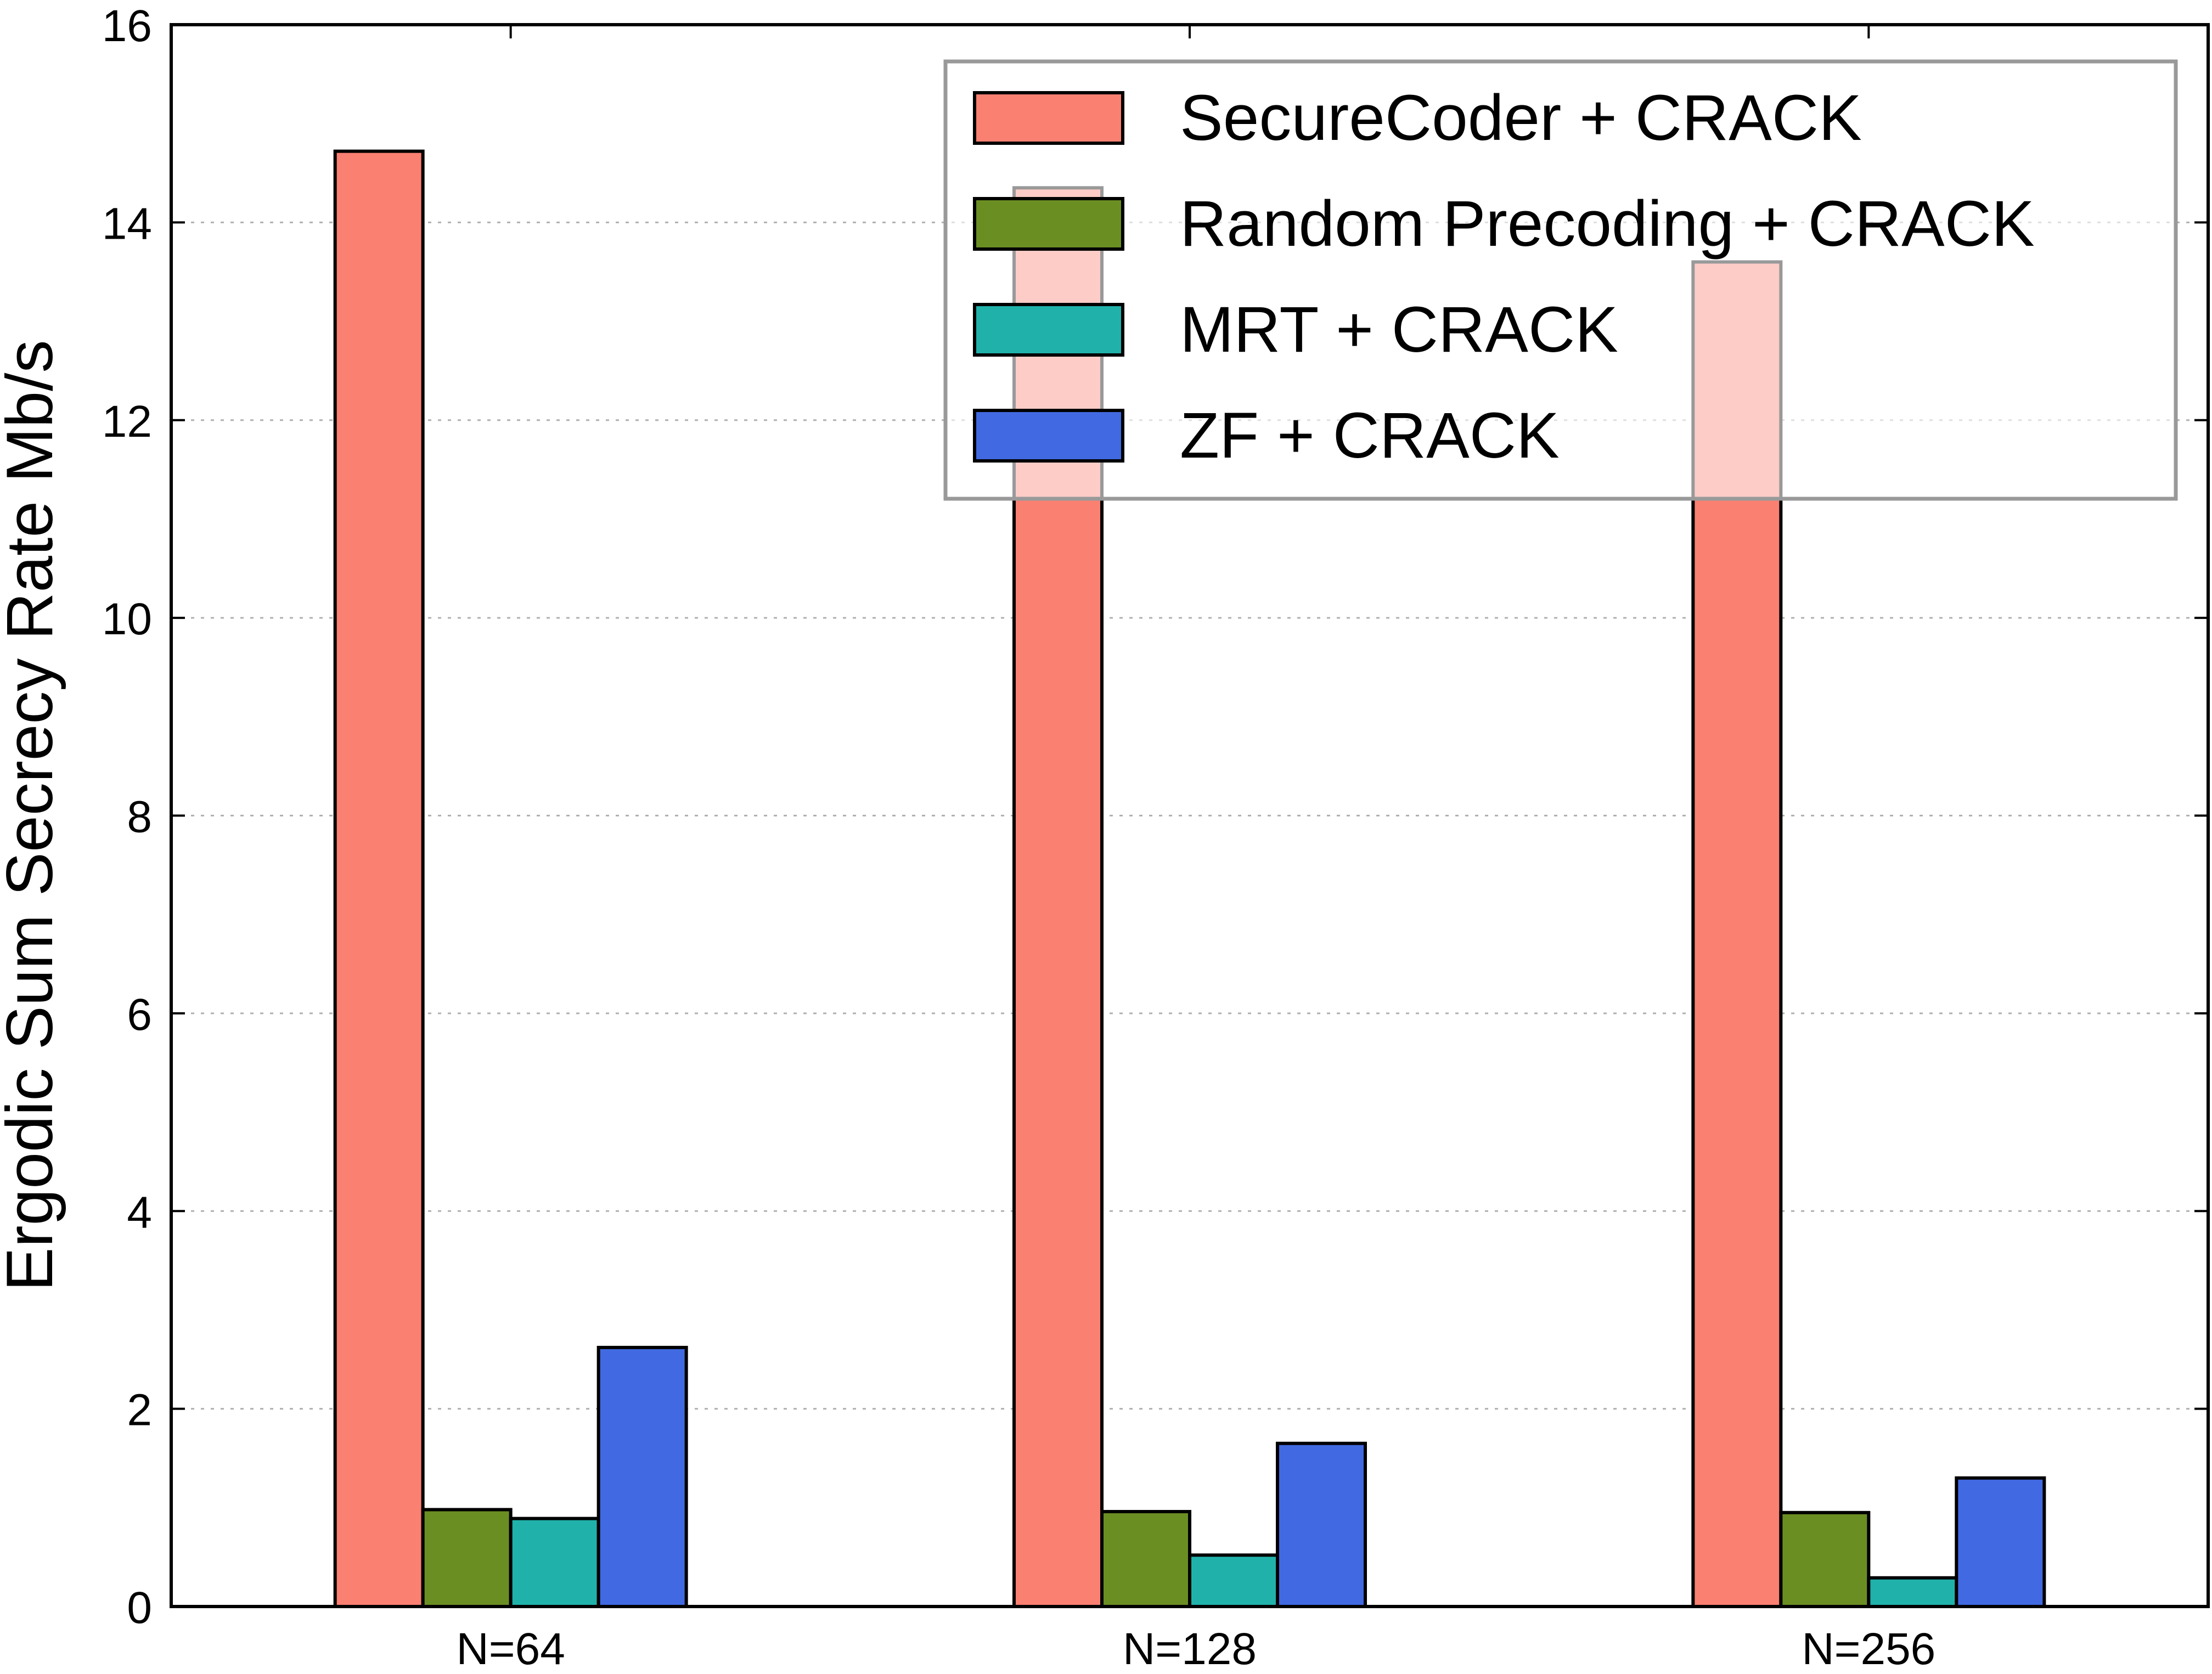  I want to click on y-axis-title: Ergodic Sum Secrecy Rate Mb/s, so click(33, 816).